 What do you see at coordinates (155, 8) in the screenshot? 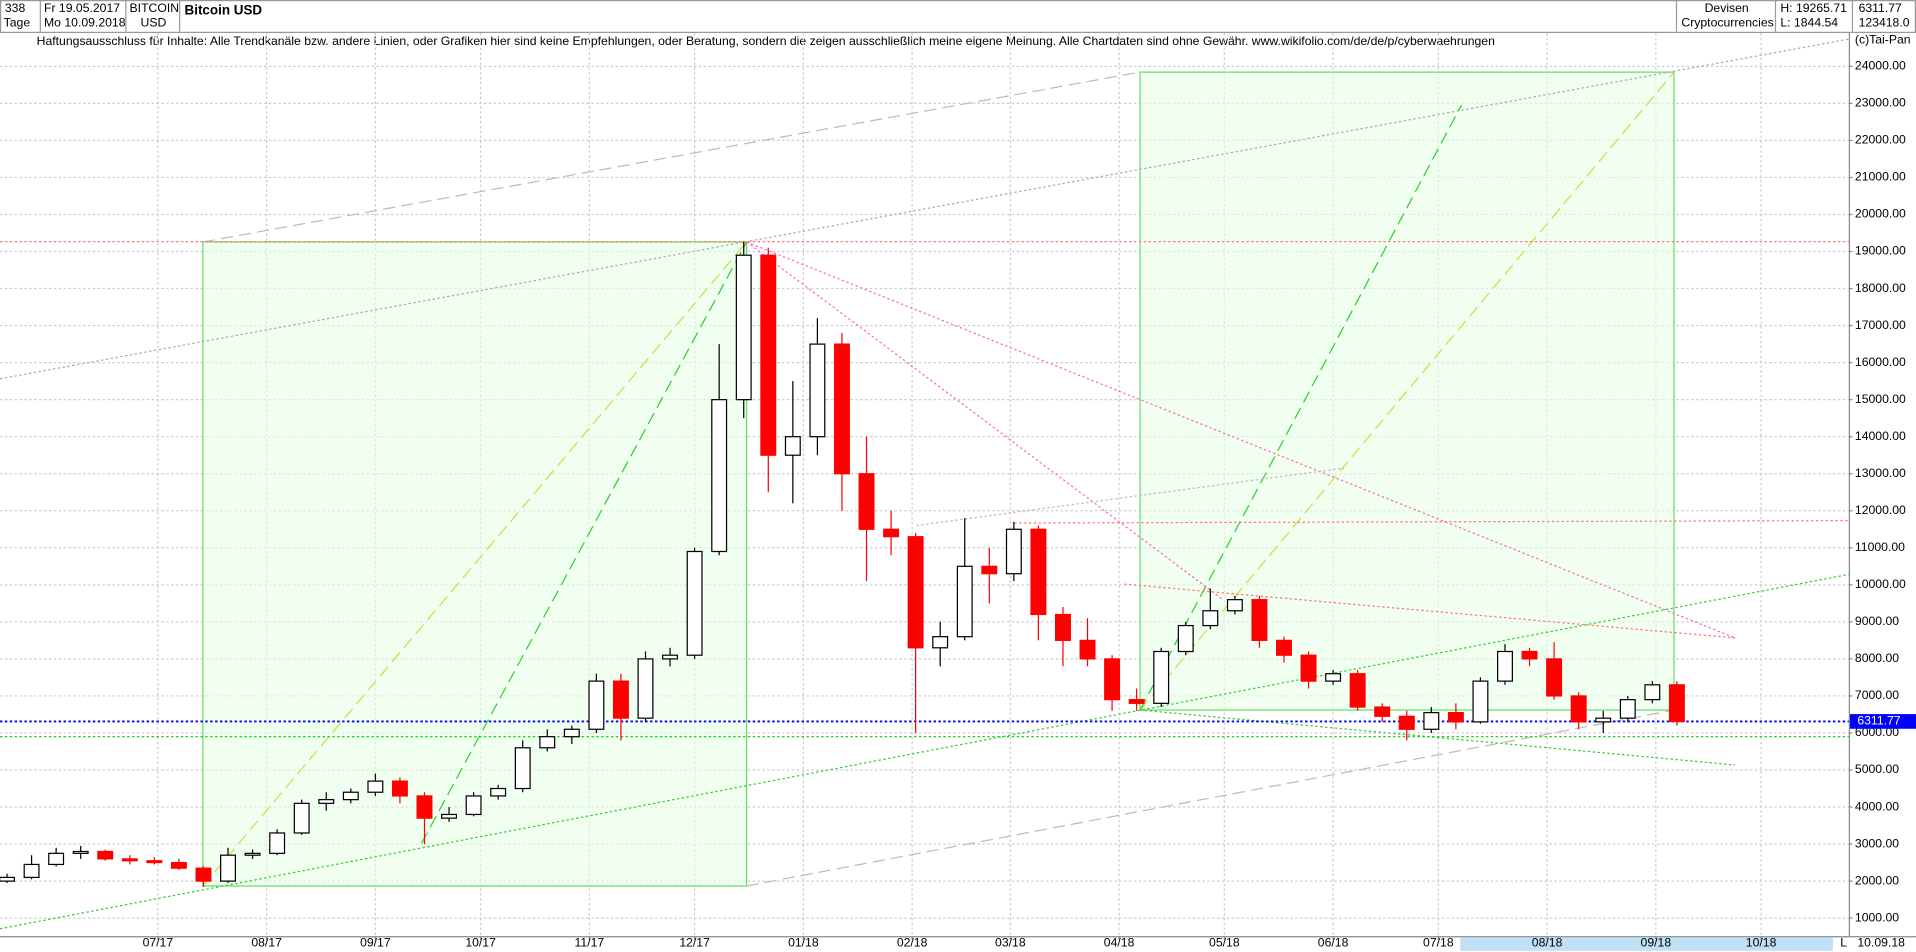
I see `symbol: BITCOIN` at bounding box center [155, 8].